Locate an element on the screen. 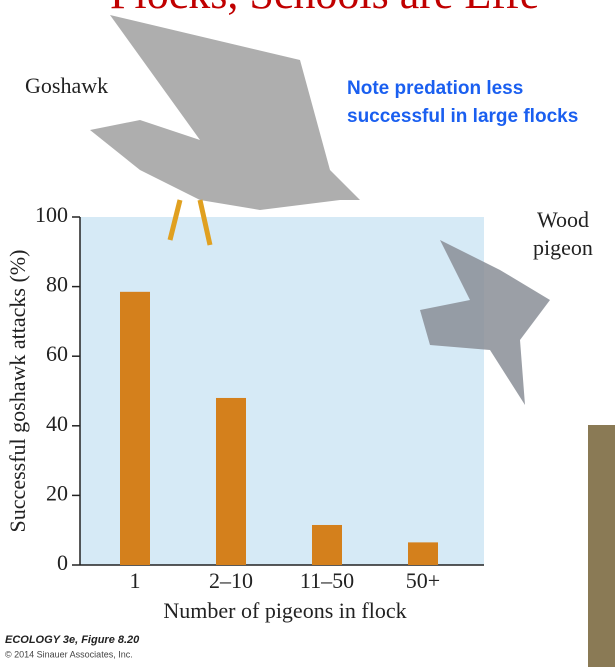 The image size is (615, 667). y-tick-label: 80 is located at coordinates (57, 284).